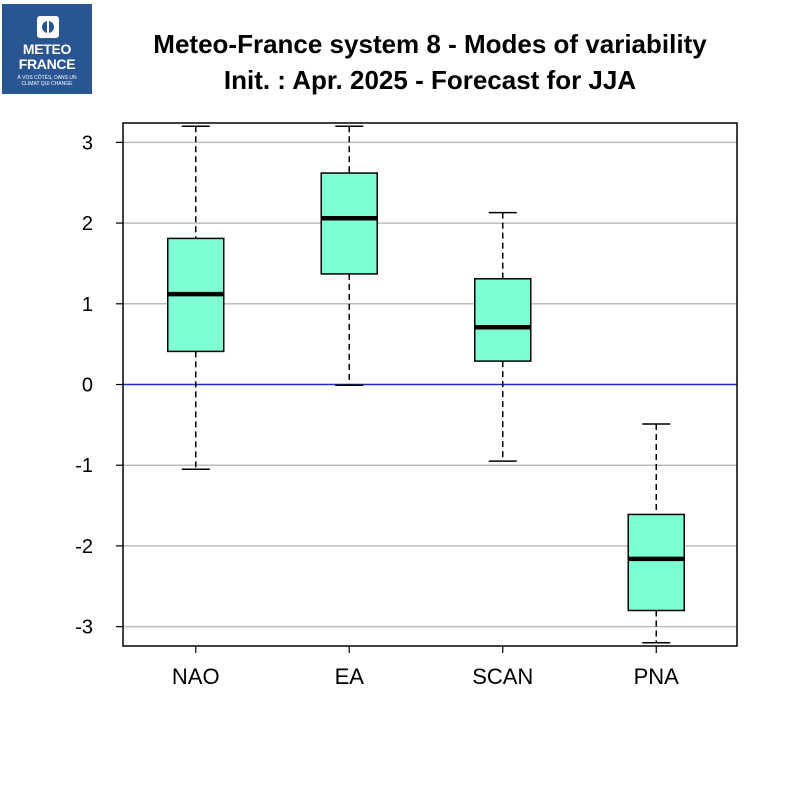 The image size is (800, 800). I want to click on box-nao, so click(196, 297).